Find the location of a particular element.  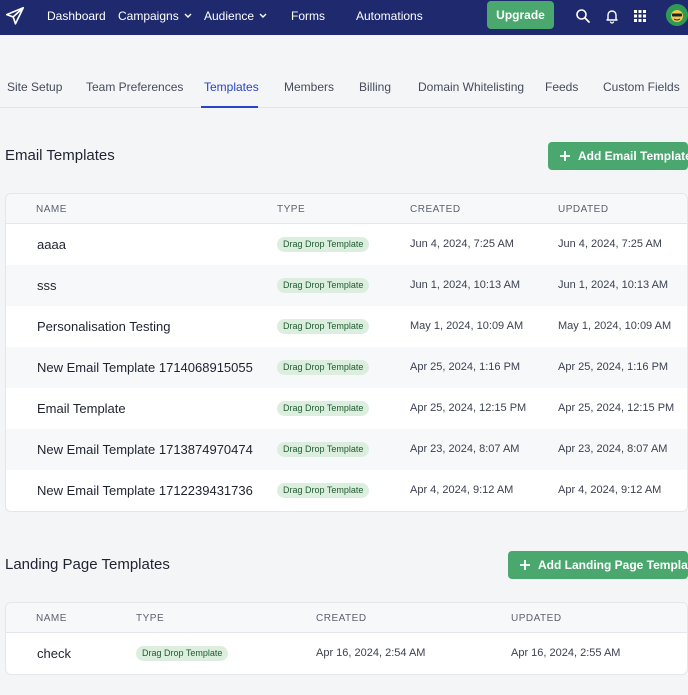

template-name: sss is located at coordinates (47, 285).